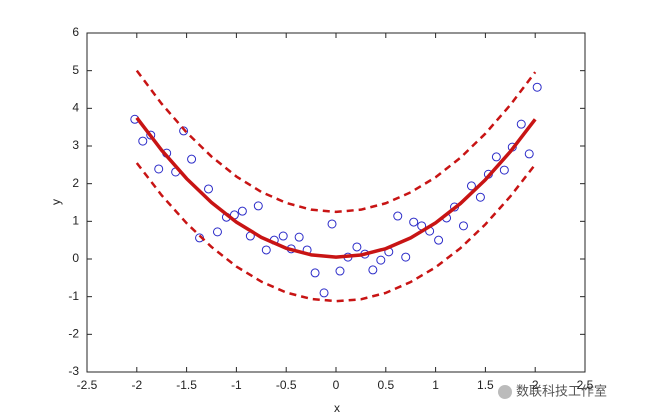 The image size is (650, 420). I want to click on x-tick-label: 0.5, so click(385, 385).